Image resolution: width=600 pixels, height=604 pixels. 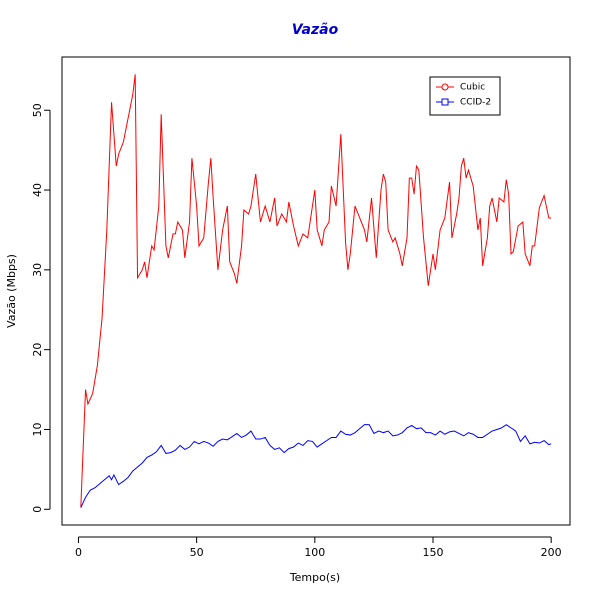 What do you see at coordinates (37, 509) in the screenshot?
I see `y-tick-label: 0` at bounding box center [37, 509].